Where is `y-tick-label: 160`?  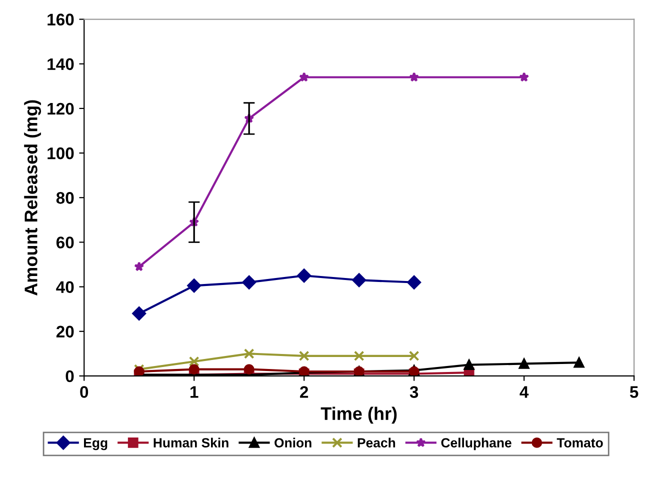 y-tick-label: 160 is located at coordinates (61, 20).